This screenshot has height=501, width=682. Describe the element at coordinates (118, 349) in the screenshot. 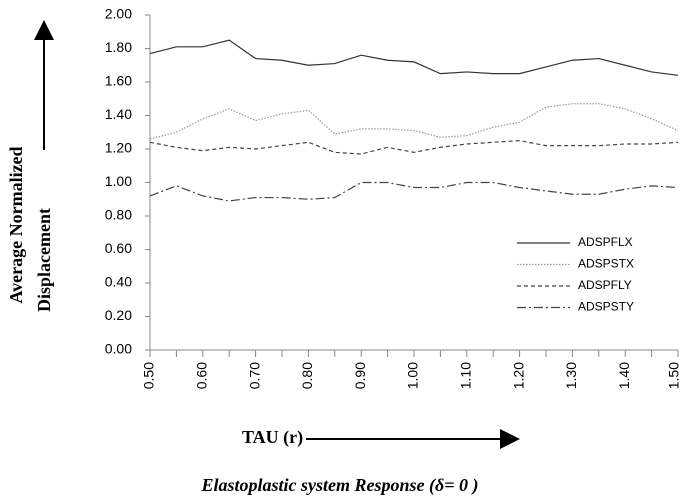

I see `y-tick-label: 0.00` at that location.